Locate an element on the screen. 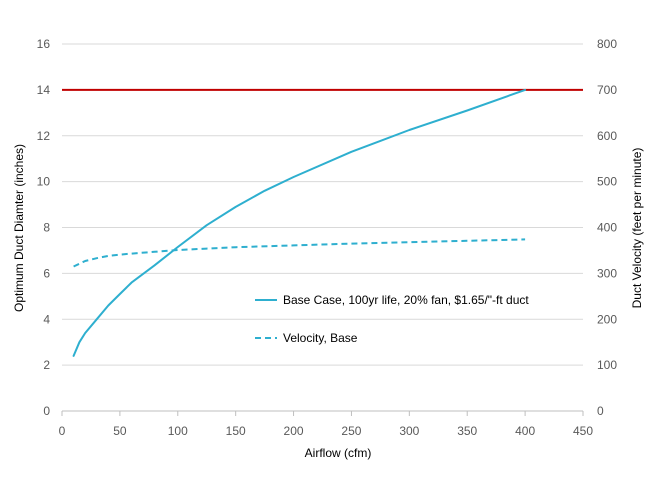 This screenshot has height=480, width=662. y2-tick-label-5: 500 is located at coordinates (607, 182).